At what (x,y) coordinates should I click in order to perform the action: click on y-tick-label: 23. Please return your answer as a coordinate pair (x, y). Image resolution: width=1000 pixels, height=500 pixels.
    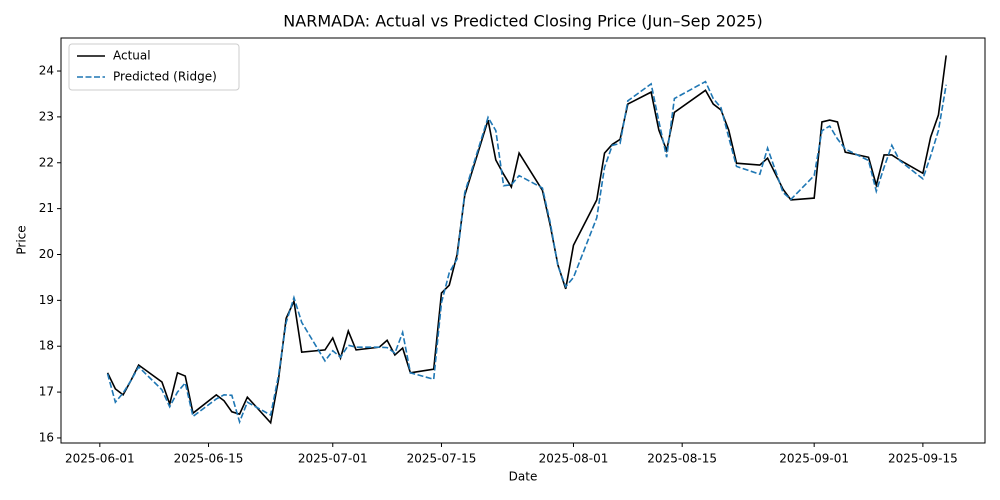
    Looking at the image, I should click on (46, 116).